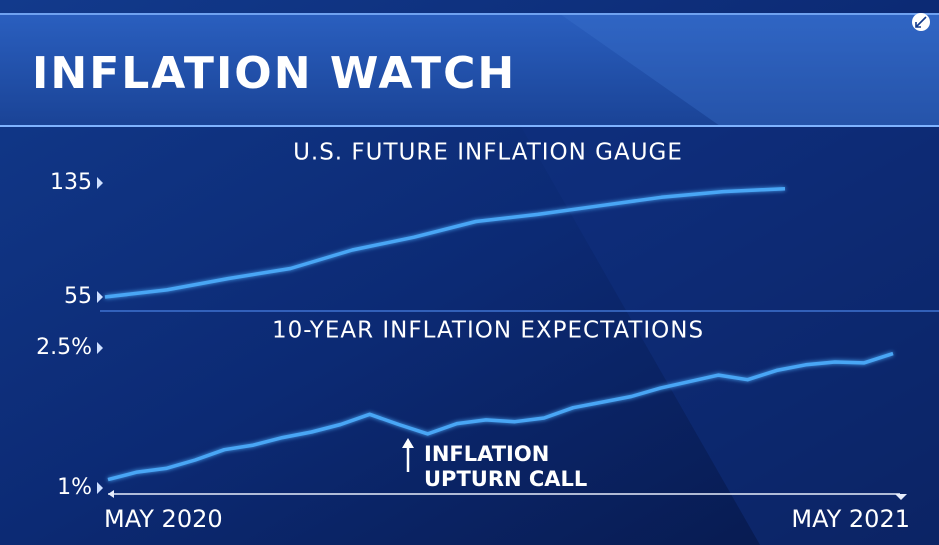 This screenshot has width=939, height=545. Describe the element at coordinates (78, 296) in the screenshot. I see `y-tick-label: 55` at that location.